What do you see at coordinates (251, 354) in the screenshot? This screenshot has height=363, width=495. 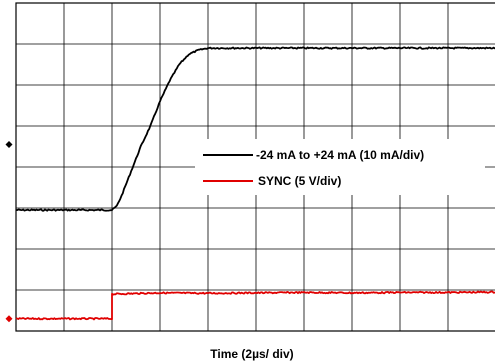 I see `x-axis-label: Time (2µs/ div)` at bounding box center [251, 354].